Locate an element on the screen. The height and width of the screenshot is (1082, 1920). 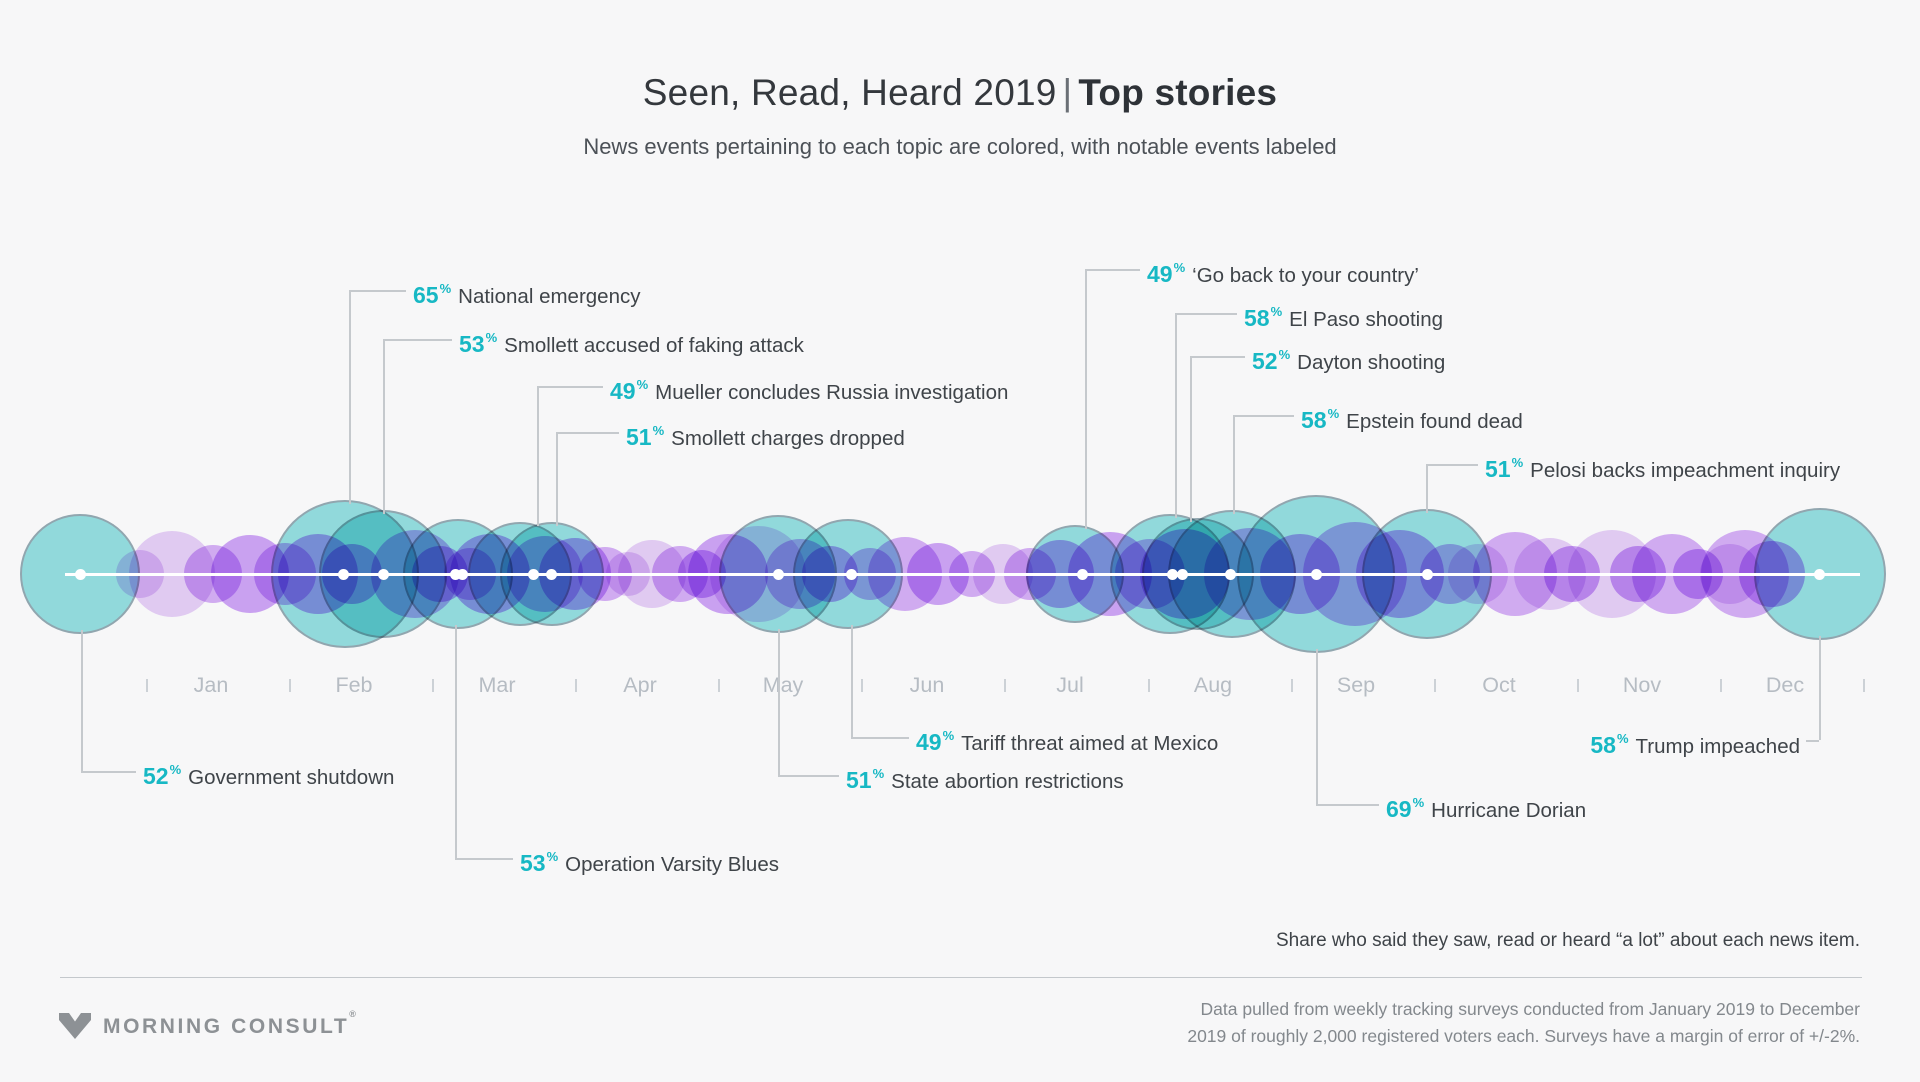
event-name: State abortion restrictions is located at coordinates (1007, 781).